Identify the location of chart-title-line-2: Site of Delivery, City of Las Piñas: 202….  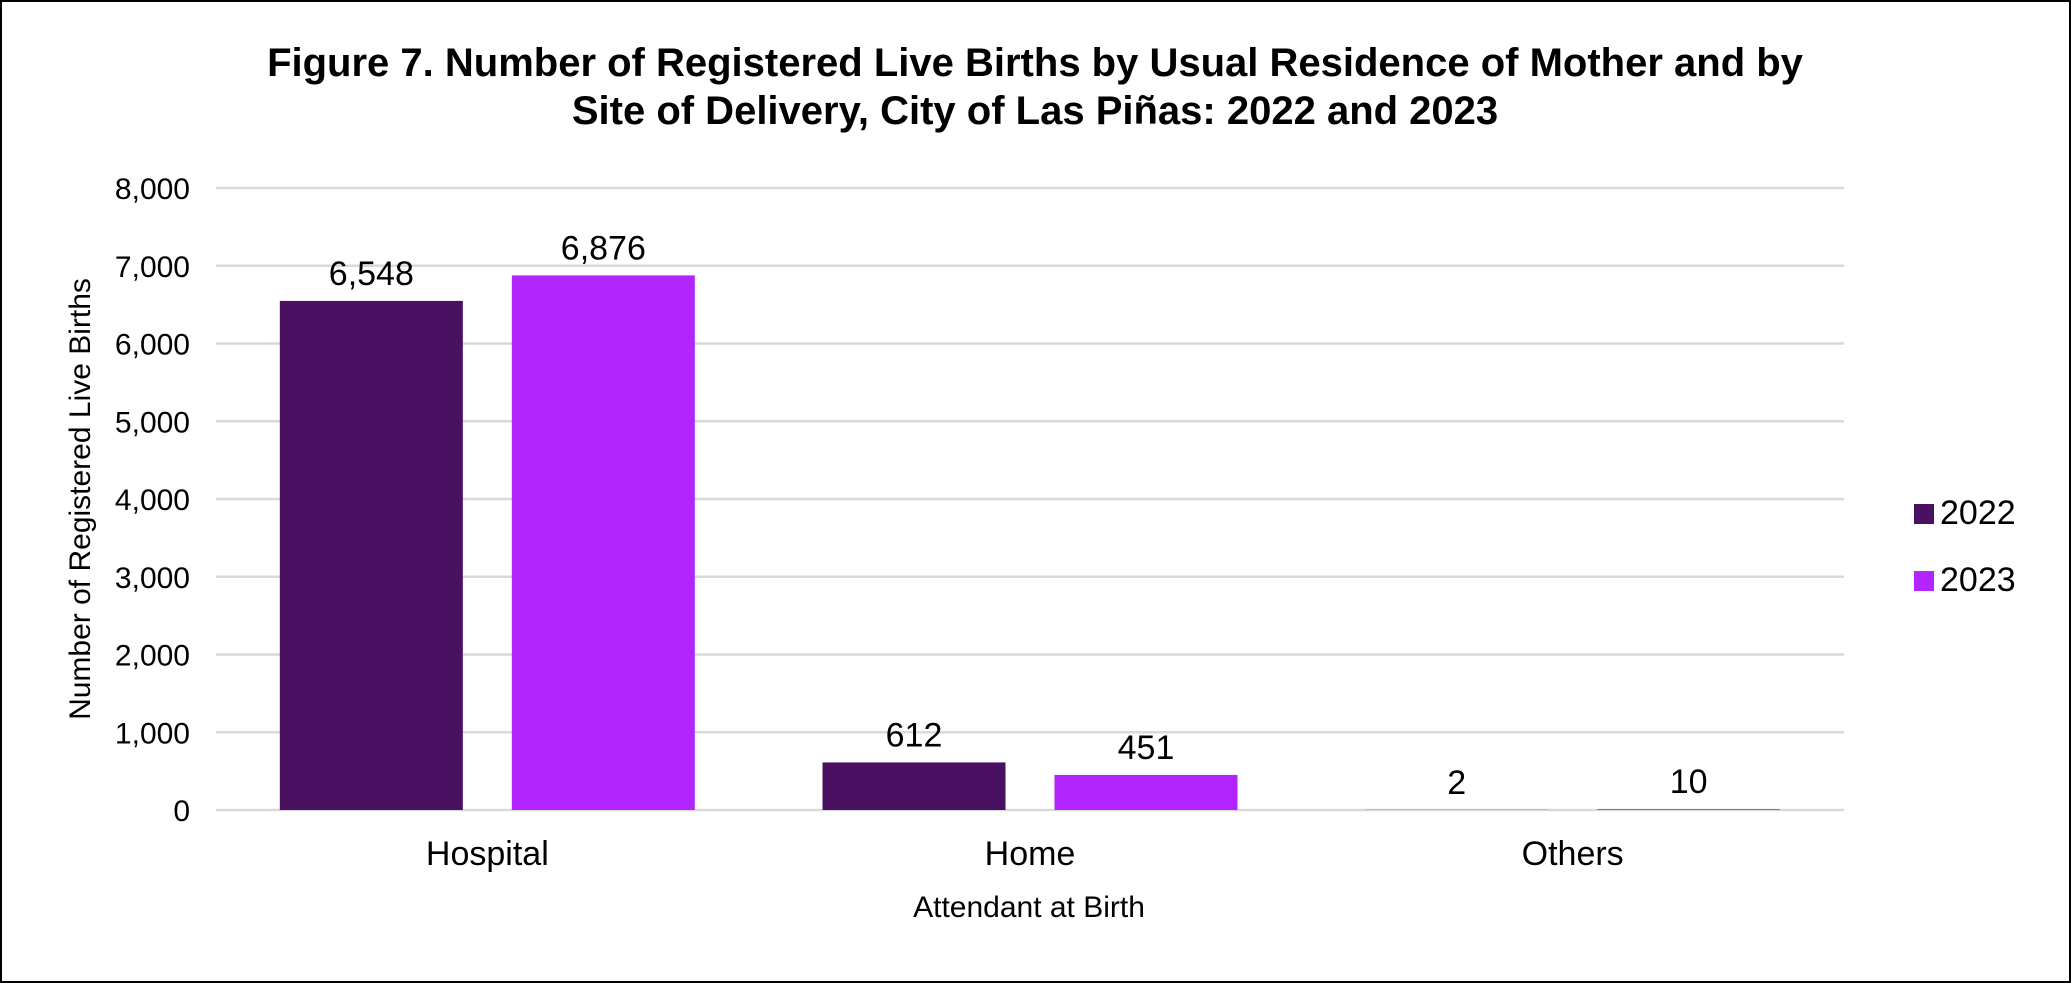
(1035, 111).